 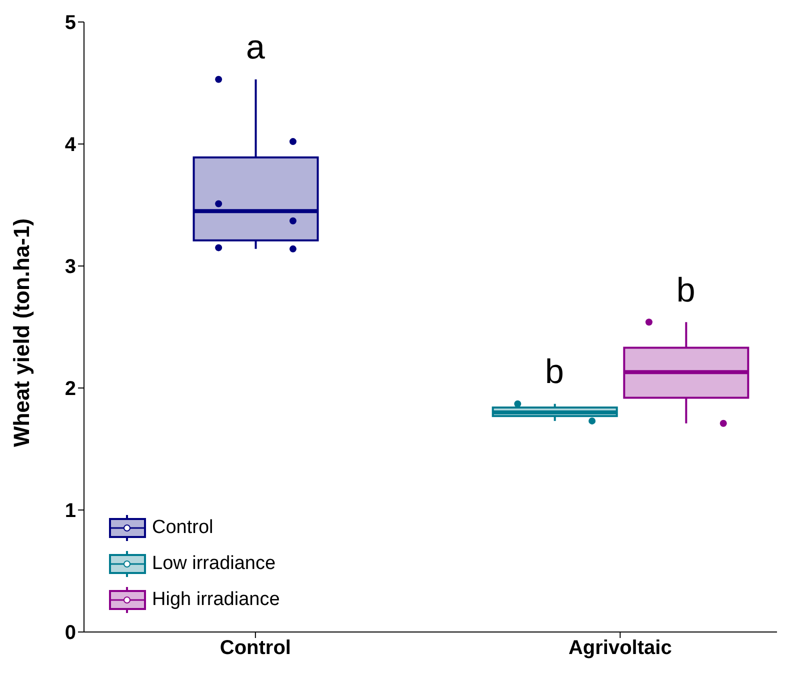 I want to click on legend-label: High irradiance, so click(x=216, y=600).